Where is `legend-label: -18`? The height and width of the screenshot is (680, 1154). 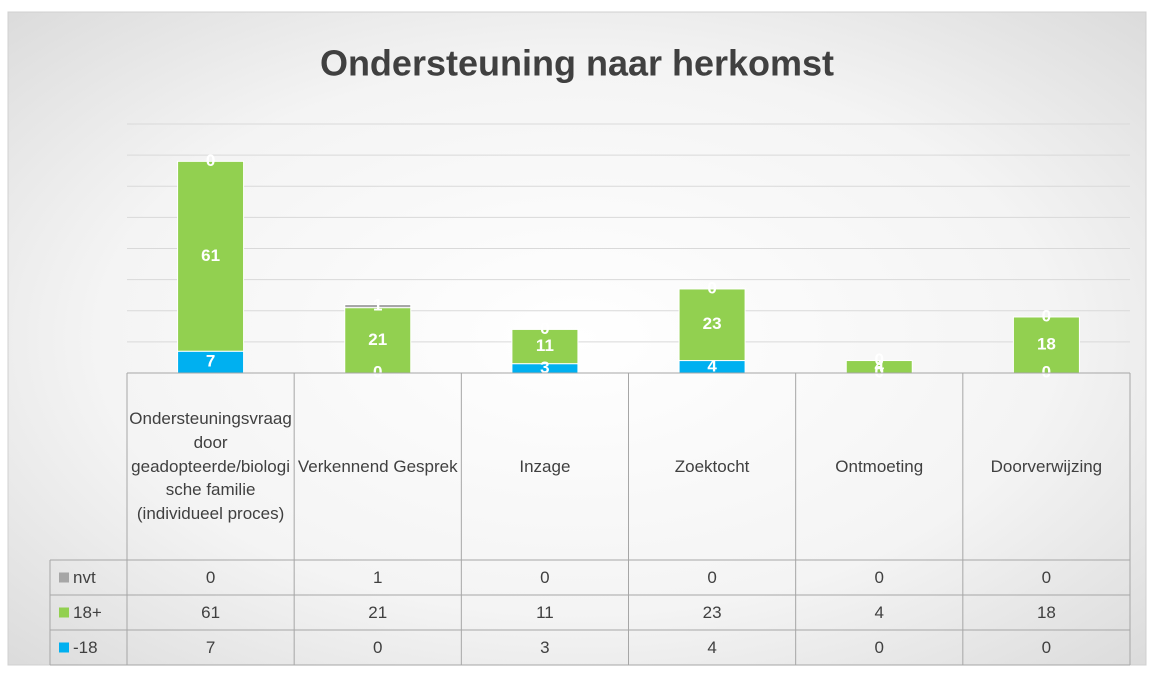 legend-label: -18 is located at coordinates (85, 647).